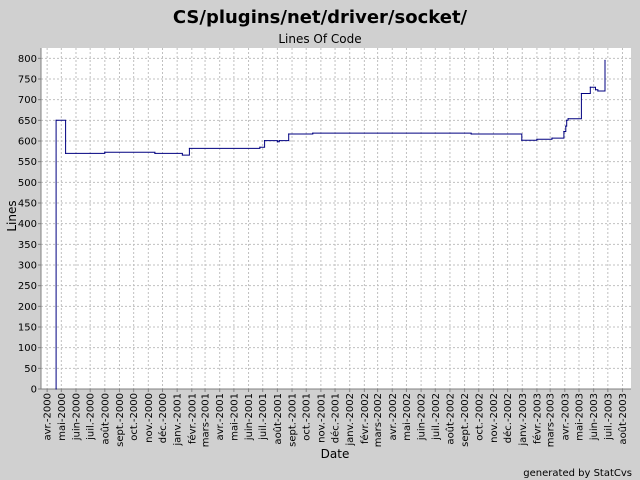 Image resolution: width=640 pixels, height=480 pixels. I want to click on x-tick-label: sept.-2000, so click(120, 420).